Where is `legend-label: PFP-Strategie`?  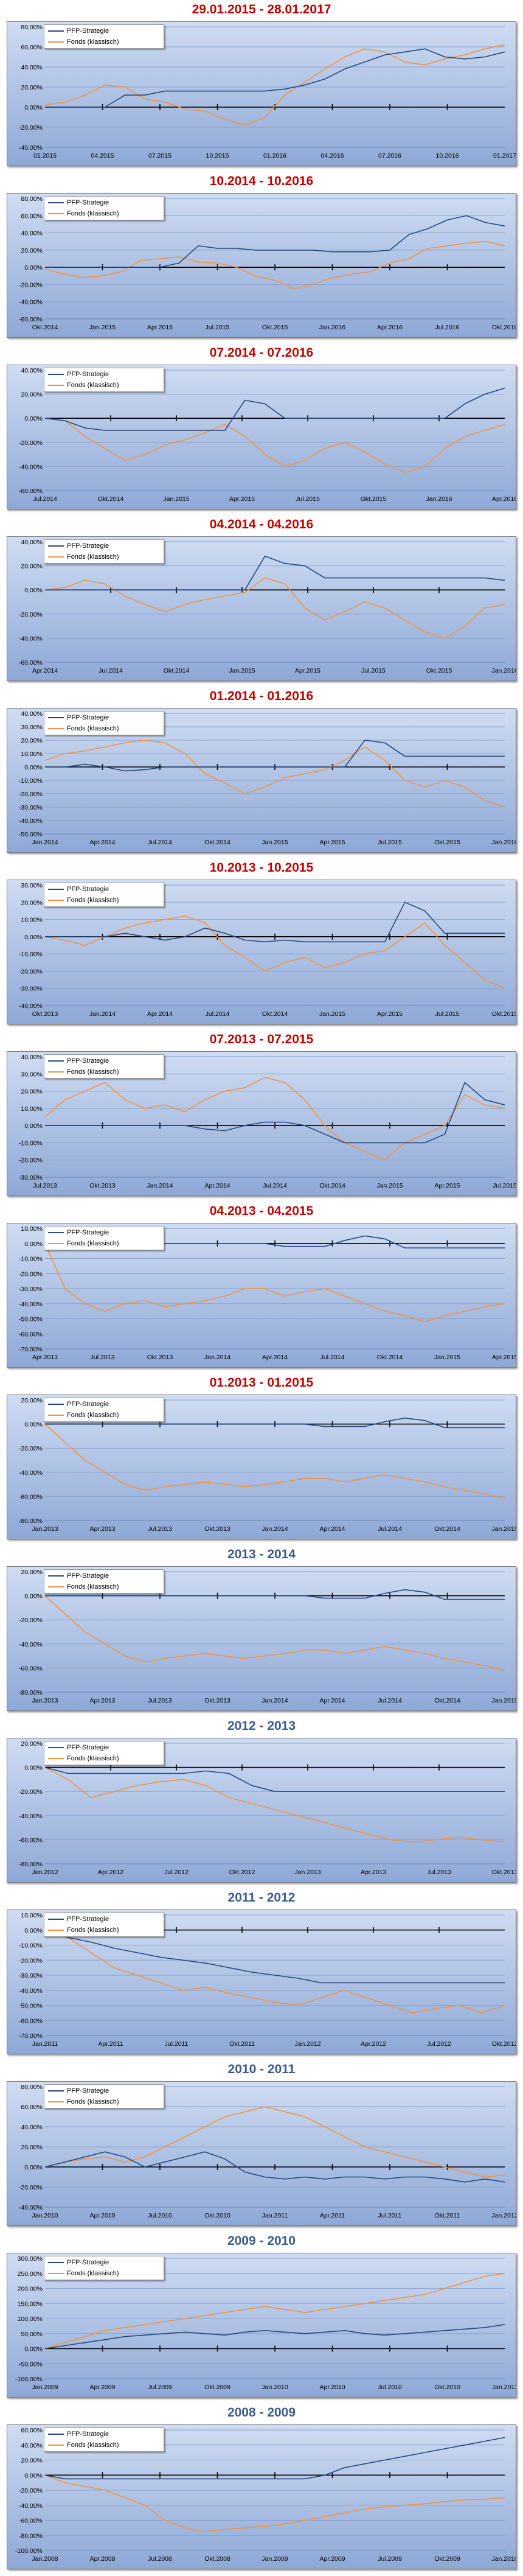 legend-label: PFP-Strategie is located at coordinates (88, 2262).